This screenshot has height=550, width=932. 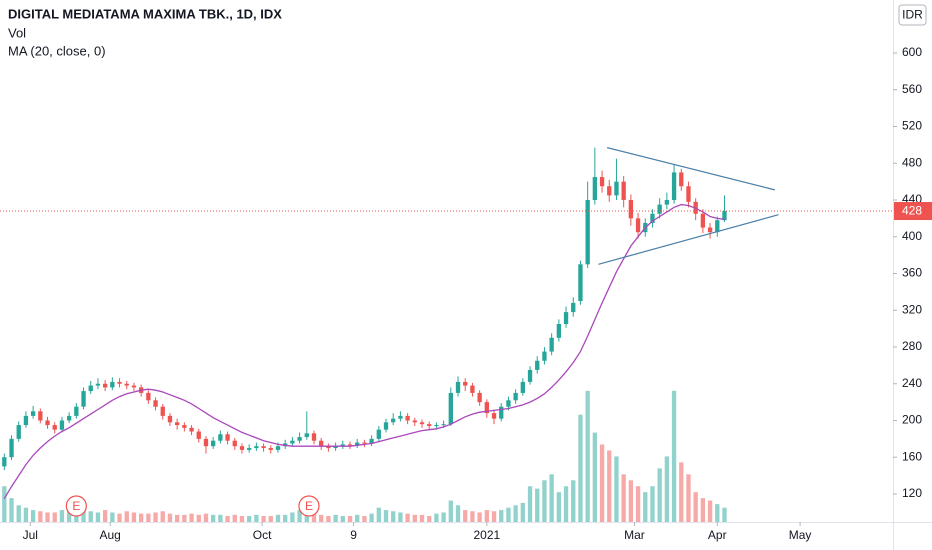 I want to click on earnings-label: E, so click(x=76, y=506).